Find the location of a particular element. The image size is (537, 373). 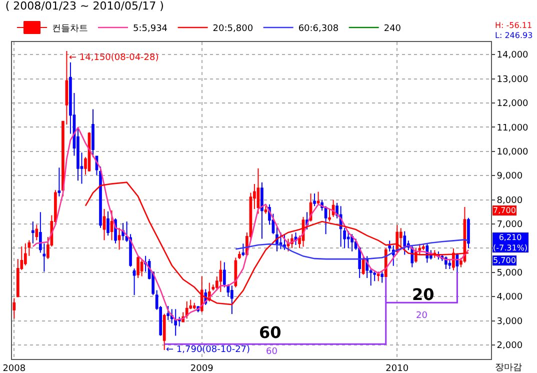

text: H: -56.11 is located at coordinates (513, 25).